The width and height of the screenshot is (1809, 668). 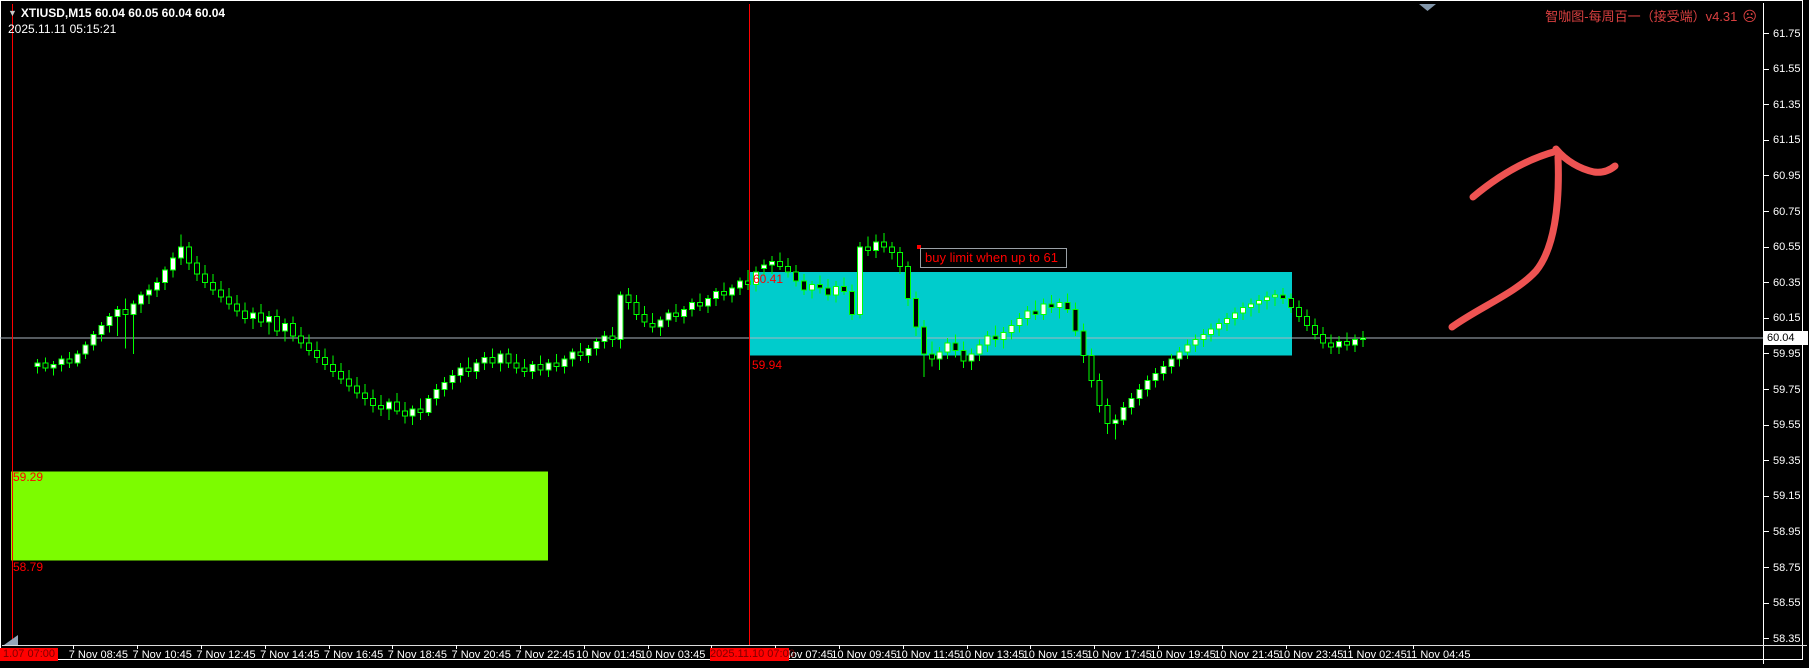 What do you see at coordinates (279, 516) in the screenshot?
I see `green-zone-rectangle` at bounding box center [279, 516].